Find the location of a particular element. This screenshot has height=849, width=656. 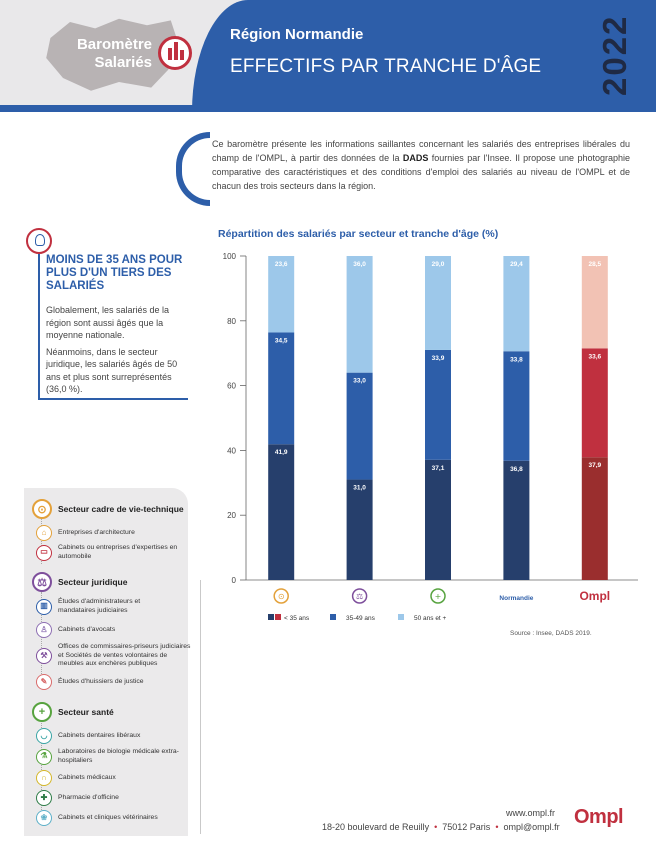

data-label: 41,9 is located at coordinates (281, 452).